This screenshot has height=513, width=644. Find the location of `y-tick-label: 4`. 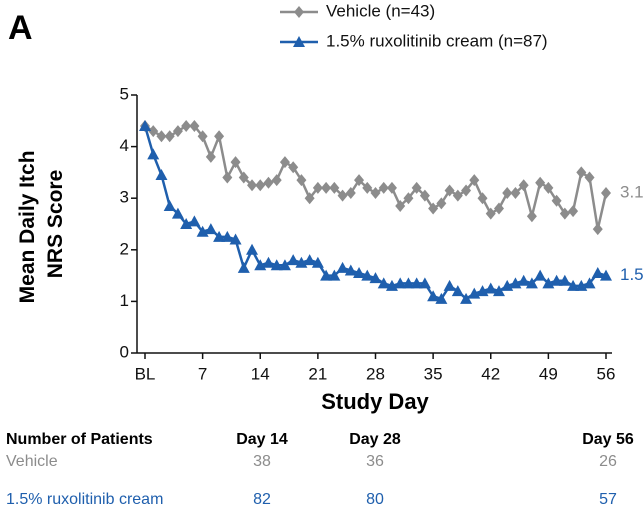

y-tick-label: 4 is located at coordinates (124, 145).